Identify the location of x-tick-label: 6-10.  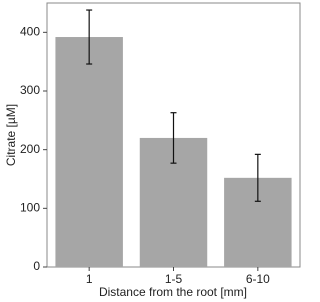
(258, 279).